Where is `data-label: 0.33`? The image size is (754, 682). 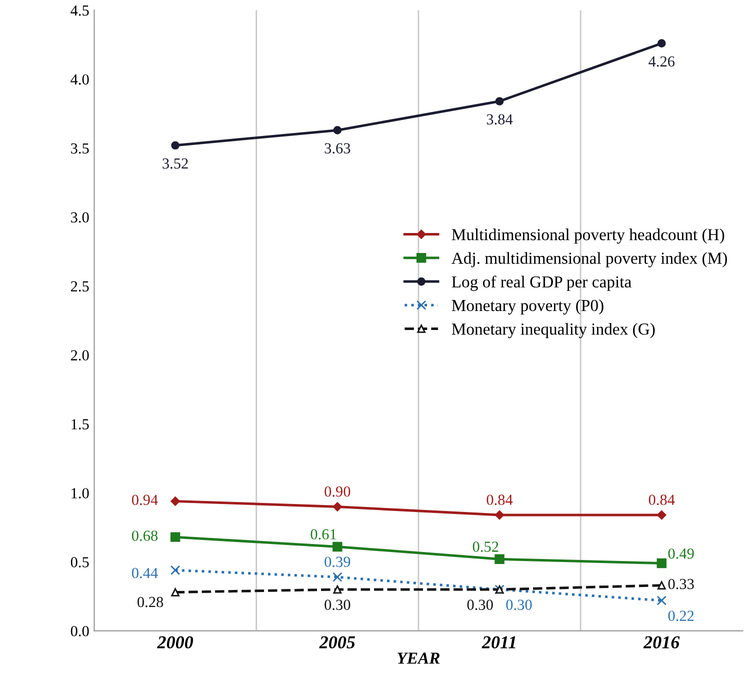
data-label: 0.33 is located at coordinates (681, 584).